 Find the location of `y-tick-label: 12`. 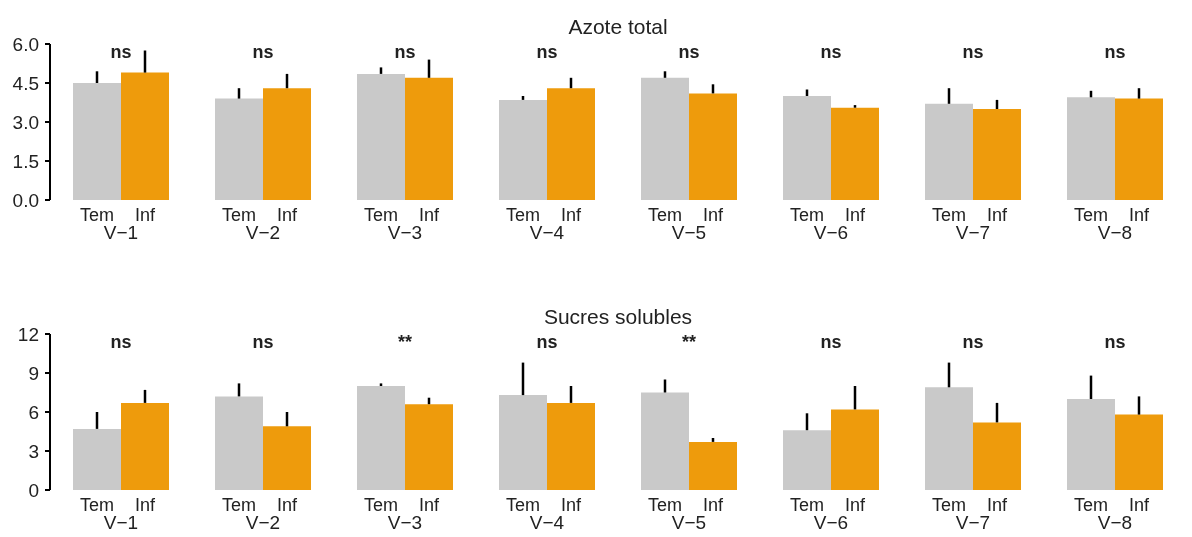

y-tick-label: 12 is located at coordinates (28, 334).